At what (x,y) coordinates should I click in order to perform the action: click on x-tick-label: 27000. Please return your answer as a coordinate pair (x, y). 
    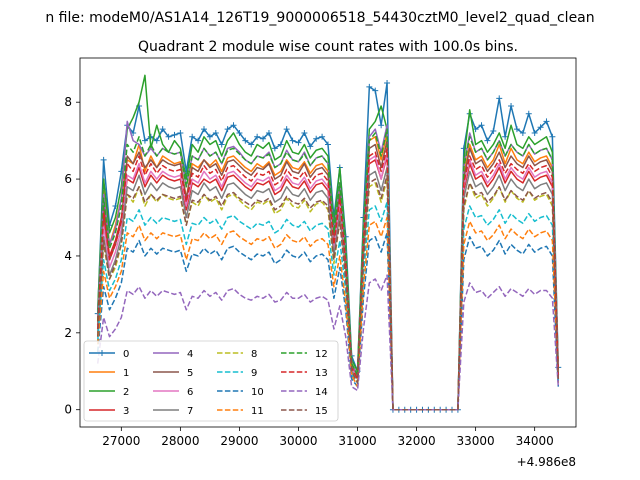
    Looking at the image, I should click on (121, 441).